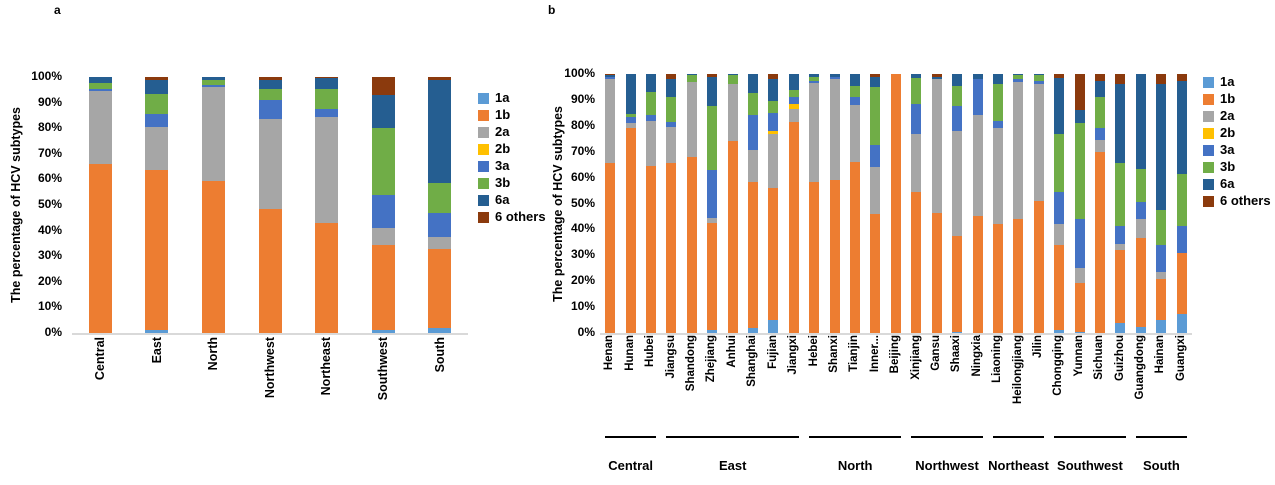 This screenshot has width=1275, height=485. I want to click on x-label-col: Liaoning, so click(998, 384).